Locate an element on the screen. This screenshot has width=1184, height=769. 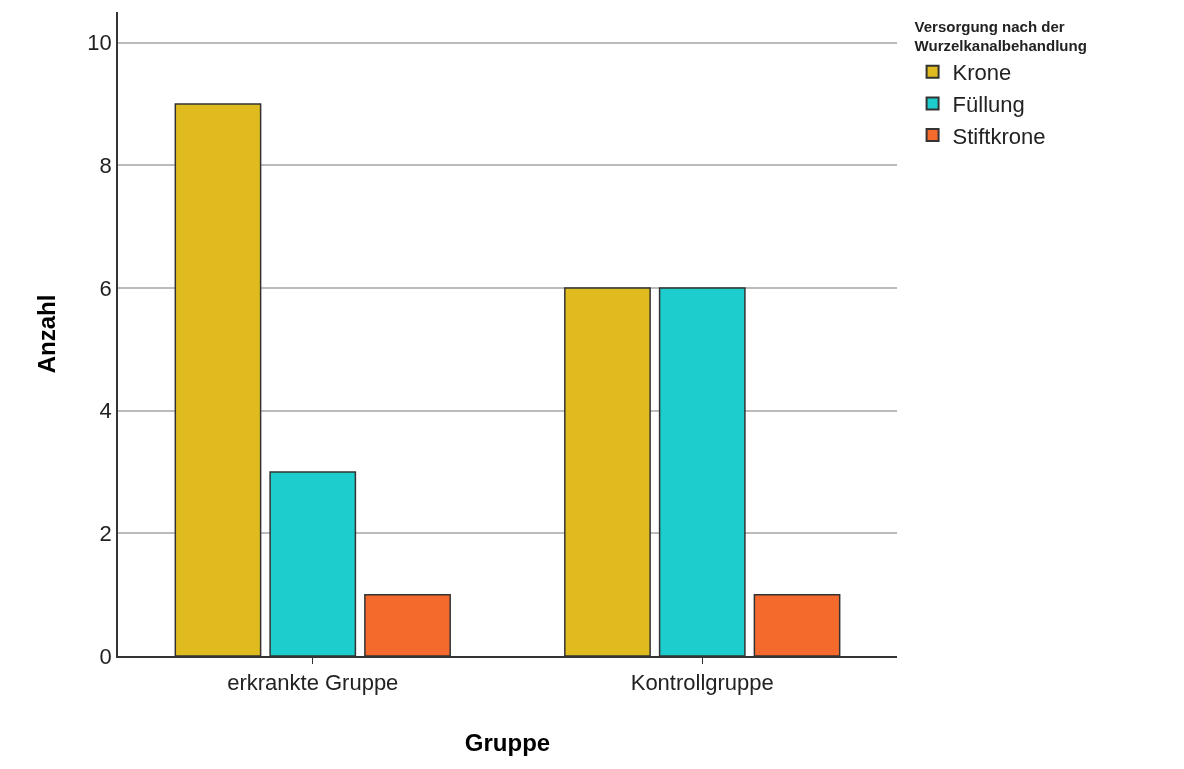
y-tick-label: 0 is located at coordinates (105, 656).